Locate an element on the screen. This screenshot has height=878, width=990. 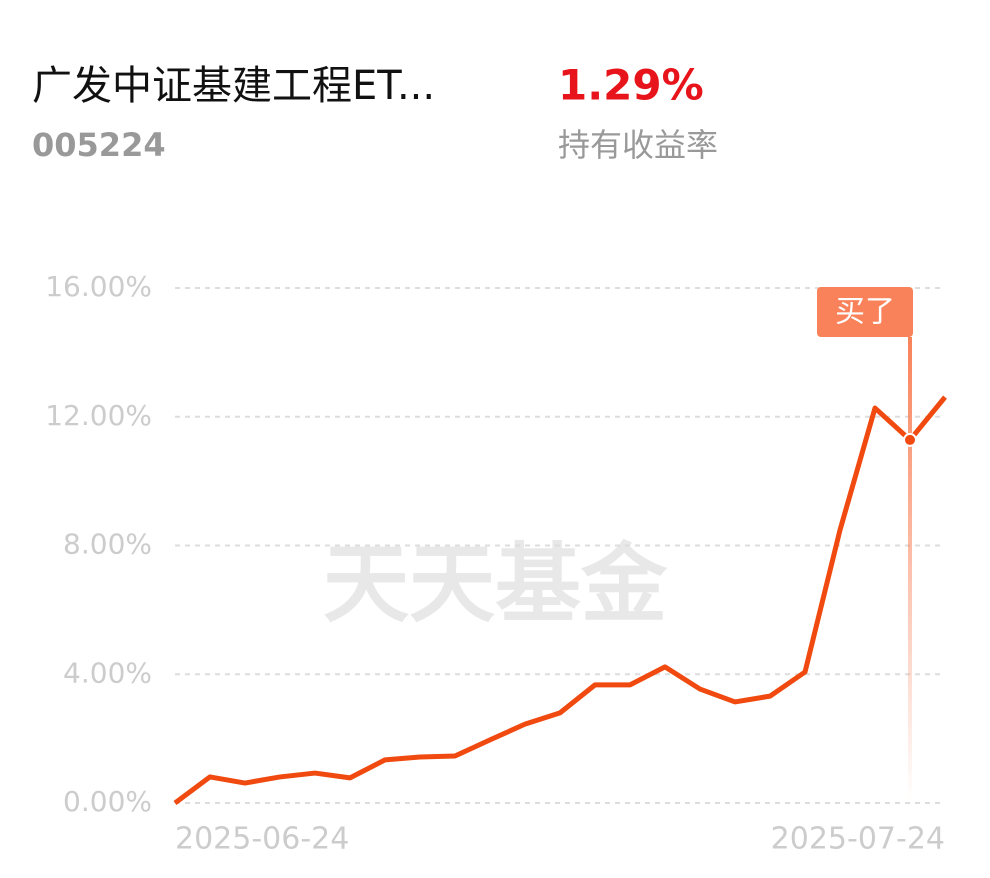
buy-point is located at coordinates (910, 439).